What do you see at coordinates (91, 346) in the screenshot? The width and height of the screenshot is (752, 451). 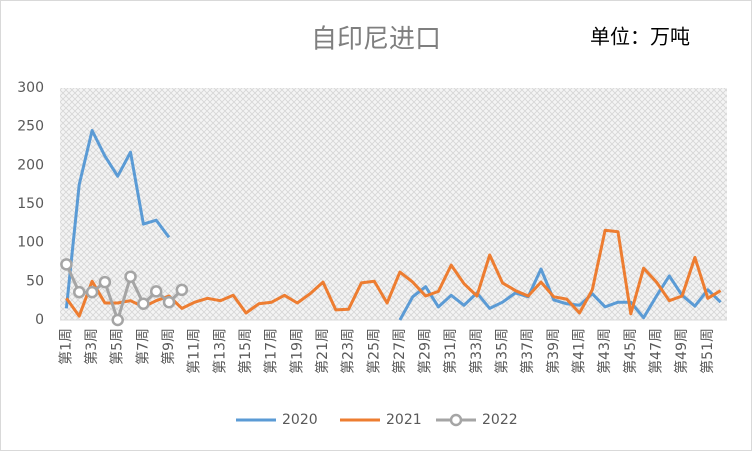 I see `x-tick-label: 第3周` at bounding box center [91, 346].